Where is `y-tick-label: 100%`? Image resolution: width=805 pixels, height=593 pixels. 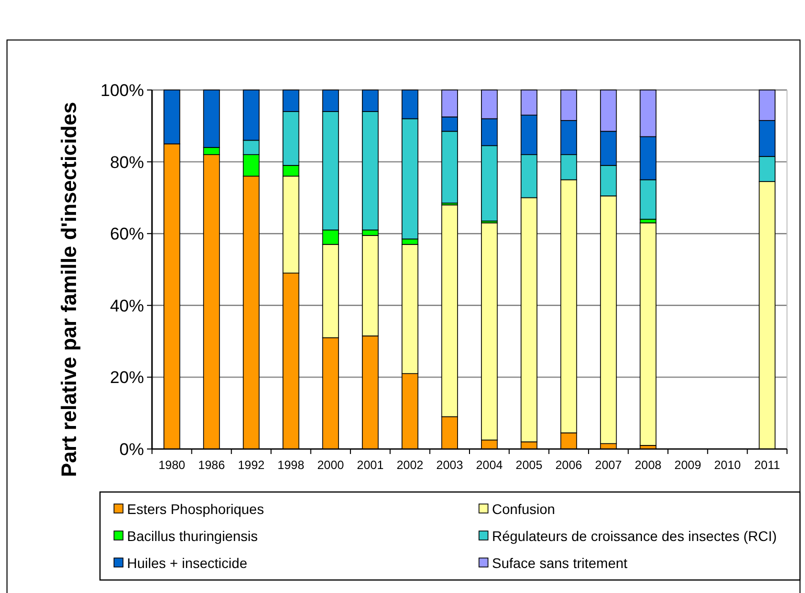
y-tick-label: 100% is located at coordinates (122, 90).